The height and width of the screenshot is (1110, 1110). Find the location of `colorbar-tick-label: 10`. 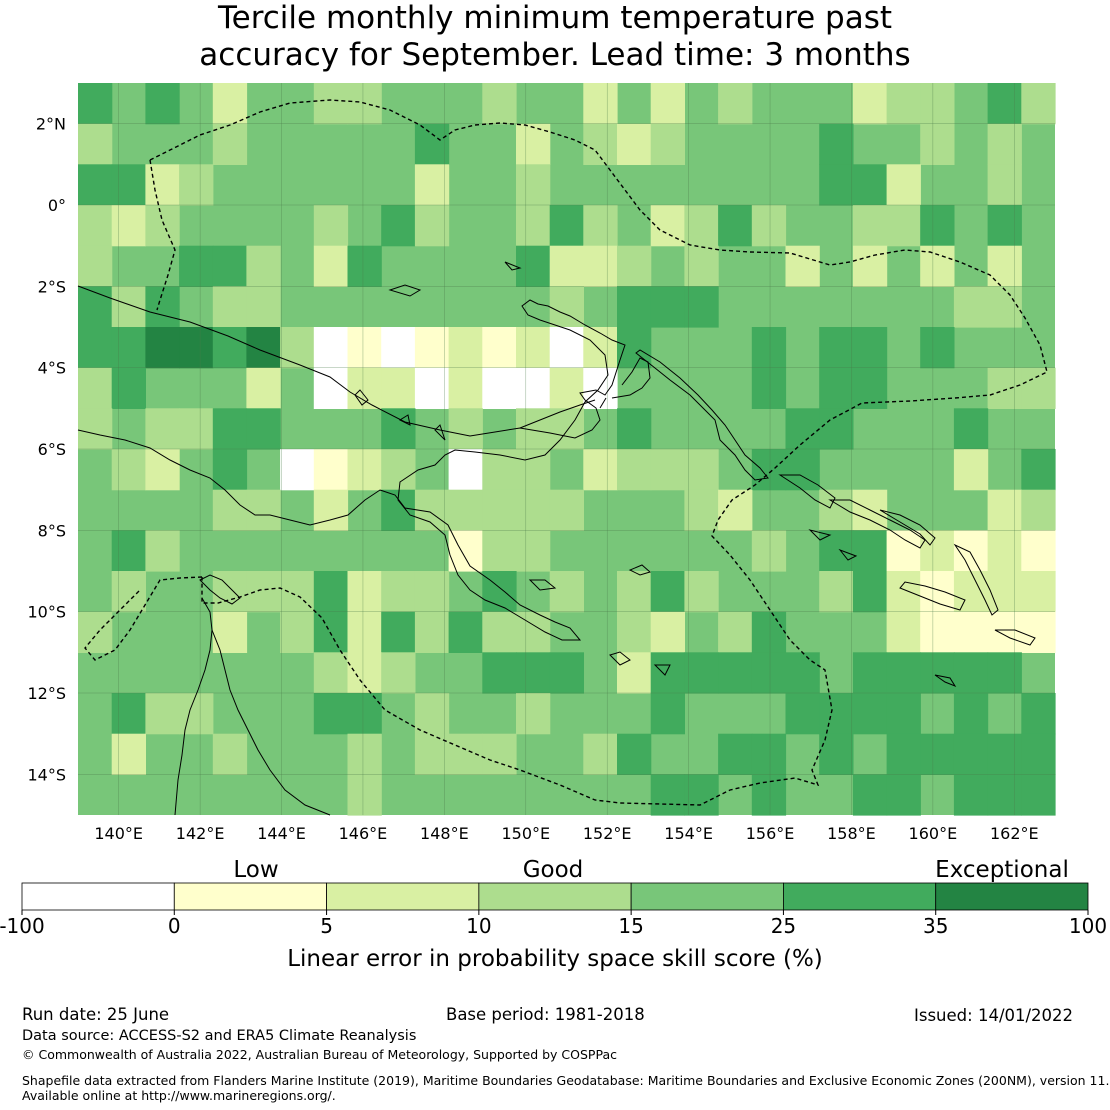

colorbar-tick-label: 10 is located at coordinates (478, 926).